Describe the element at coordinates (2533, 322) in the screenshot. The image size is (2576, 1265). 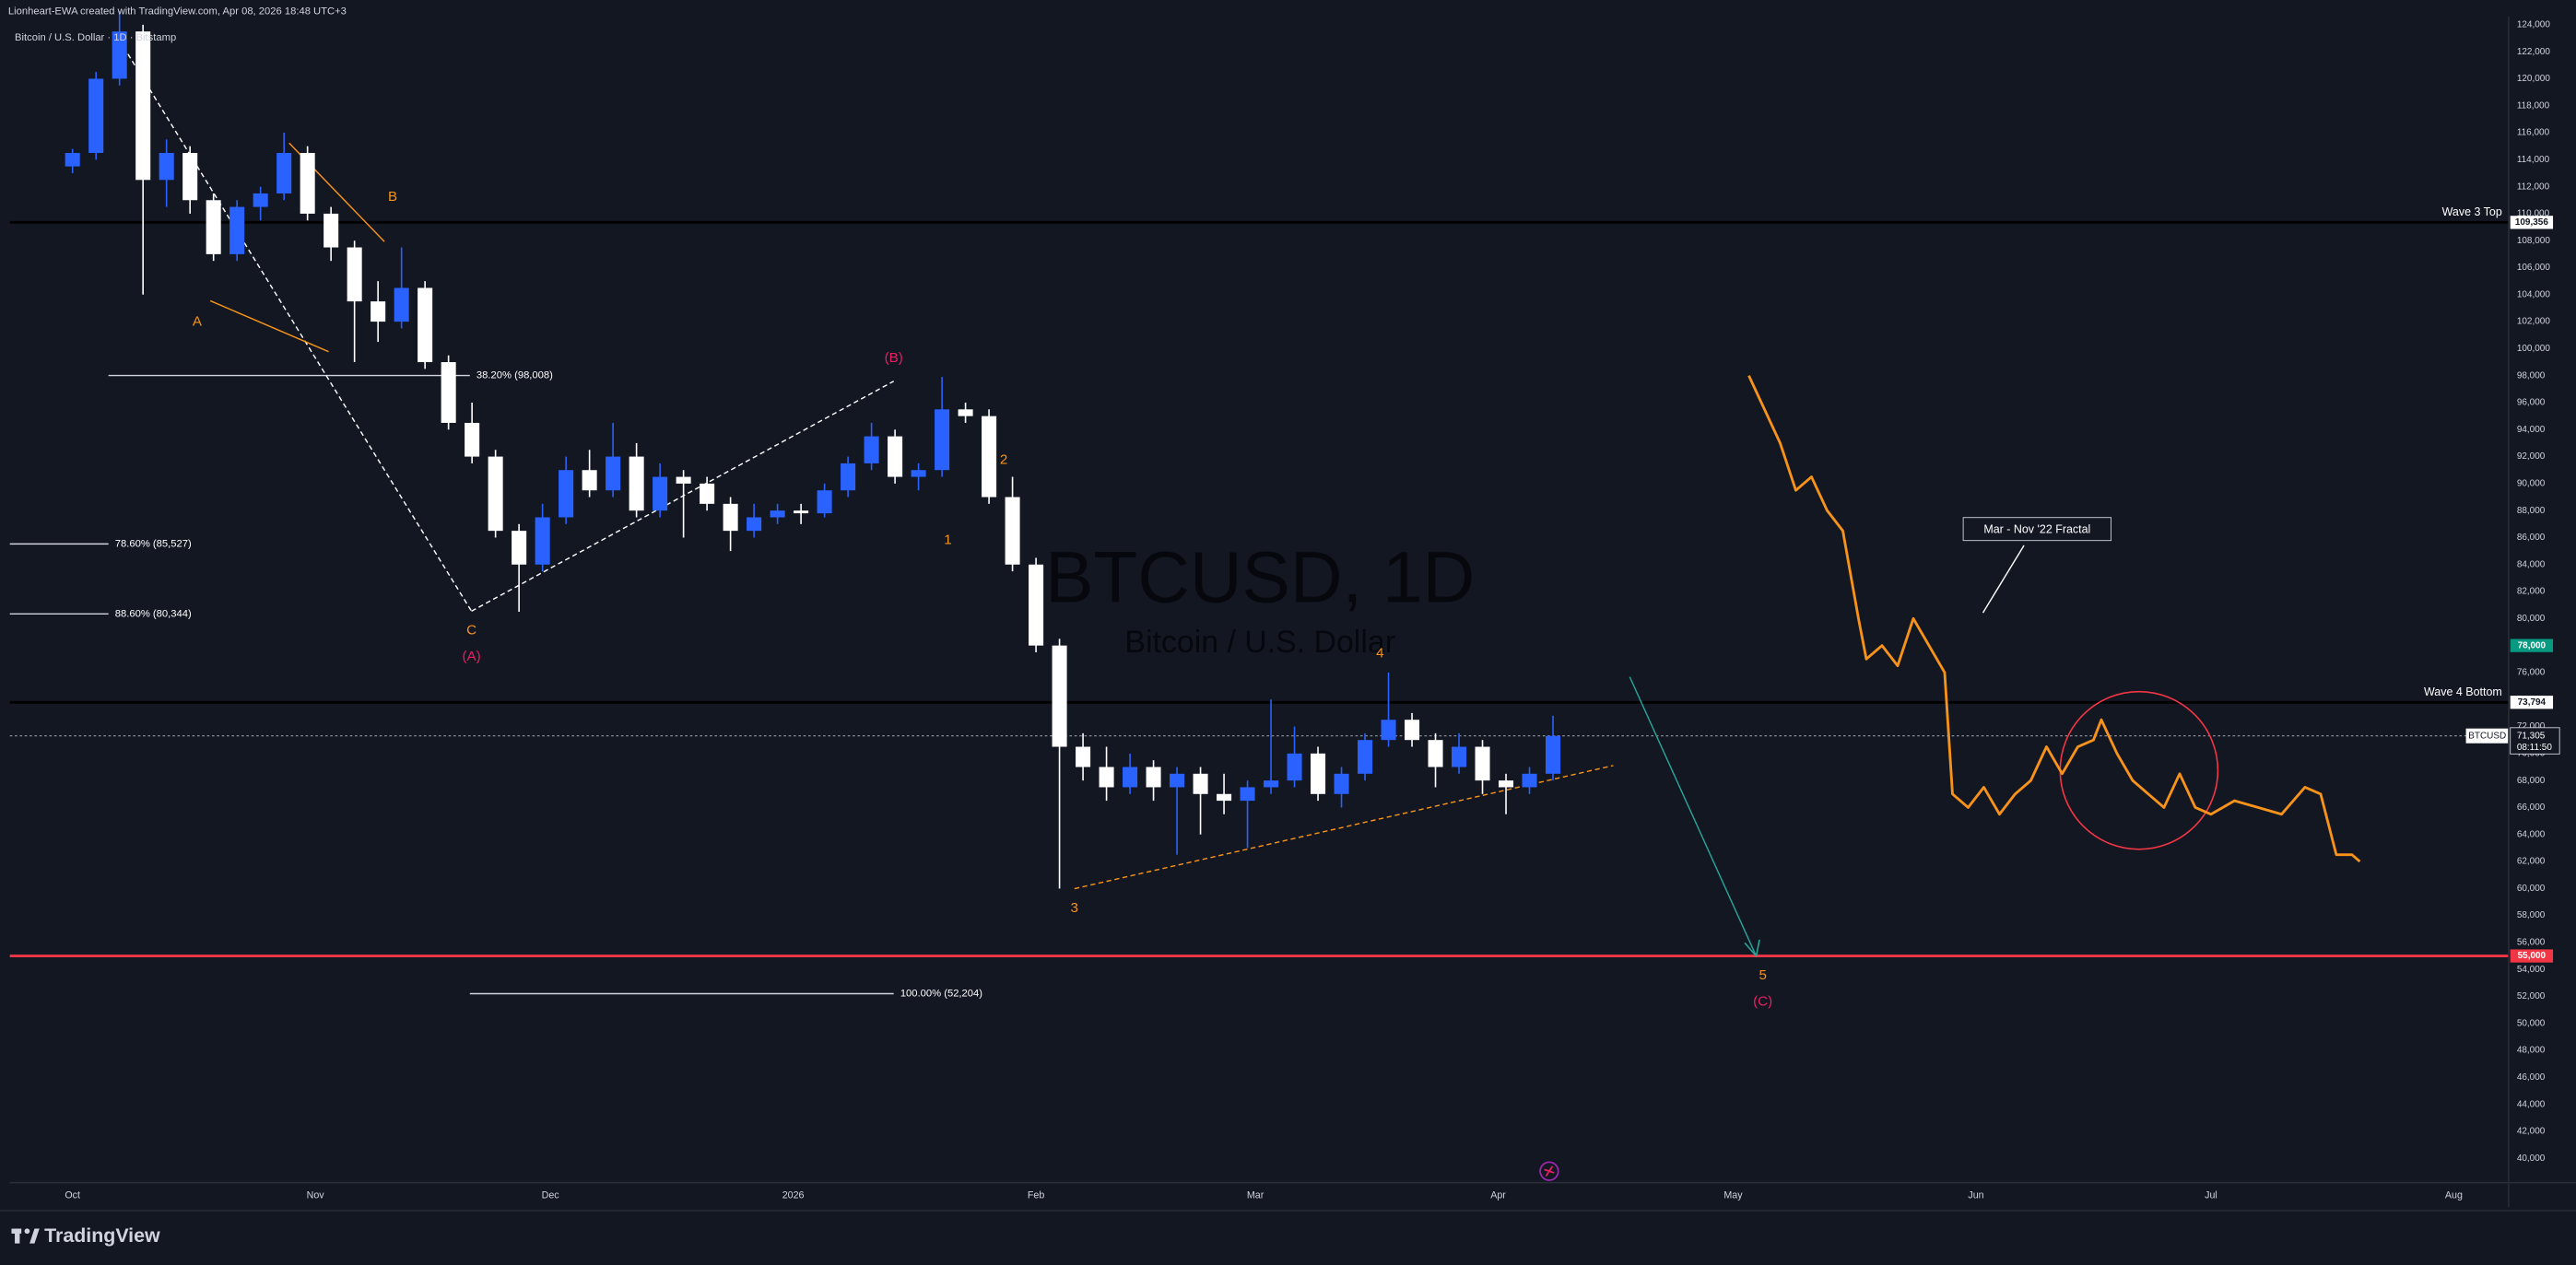
I see `y-tick-label: 102,000` at that location.